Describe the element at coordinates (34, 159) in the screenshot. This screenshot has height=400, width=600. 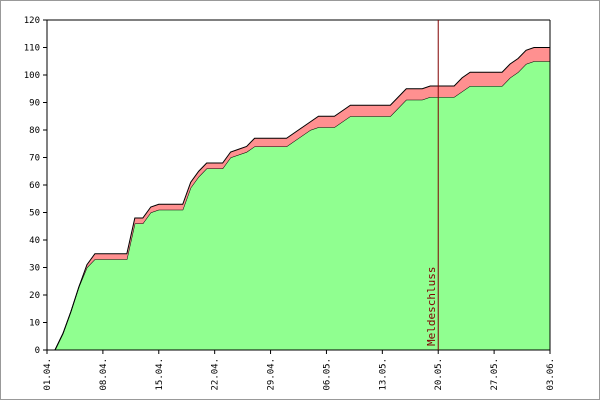
I see `y-tick-label: 70` at that location.